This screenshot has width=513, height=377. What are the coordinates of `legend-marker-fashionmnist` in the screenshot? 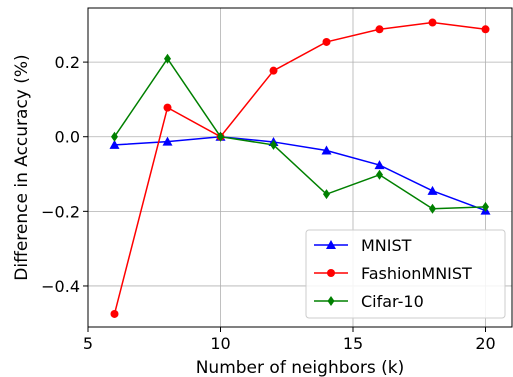 It's located at (331, 273).